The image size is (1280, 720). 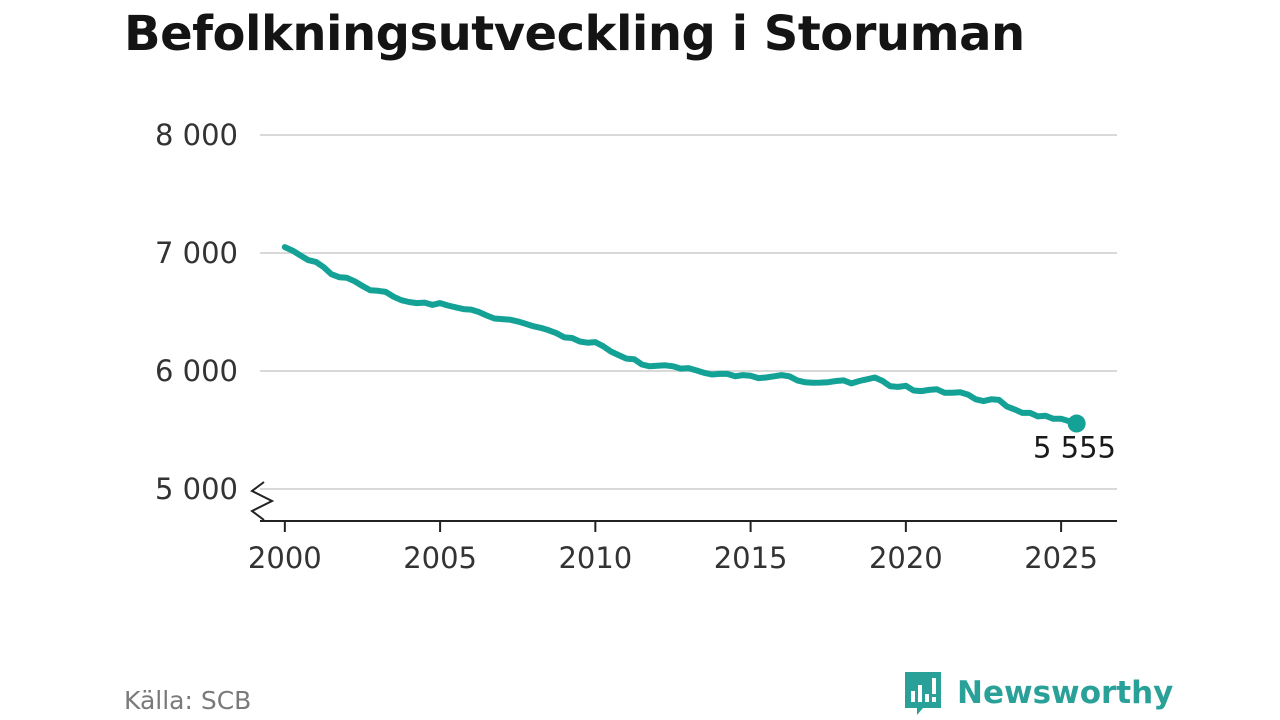 What do you see at coordinates (440, 558) in the screenshot?
I see `x-tick-label: 2005` at bounding box center [440, 558].